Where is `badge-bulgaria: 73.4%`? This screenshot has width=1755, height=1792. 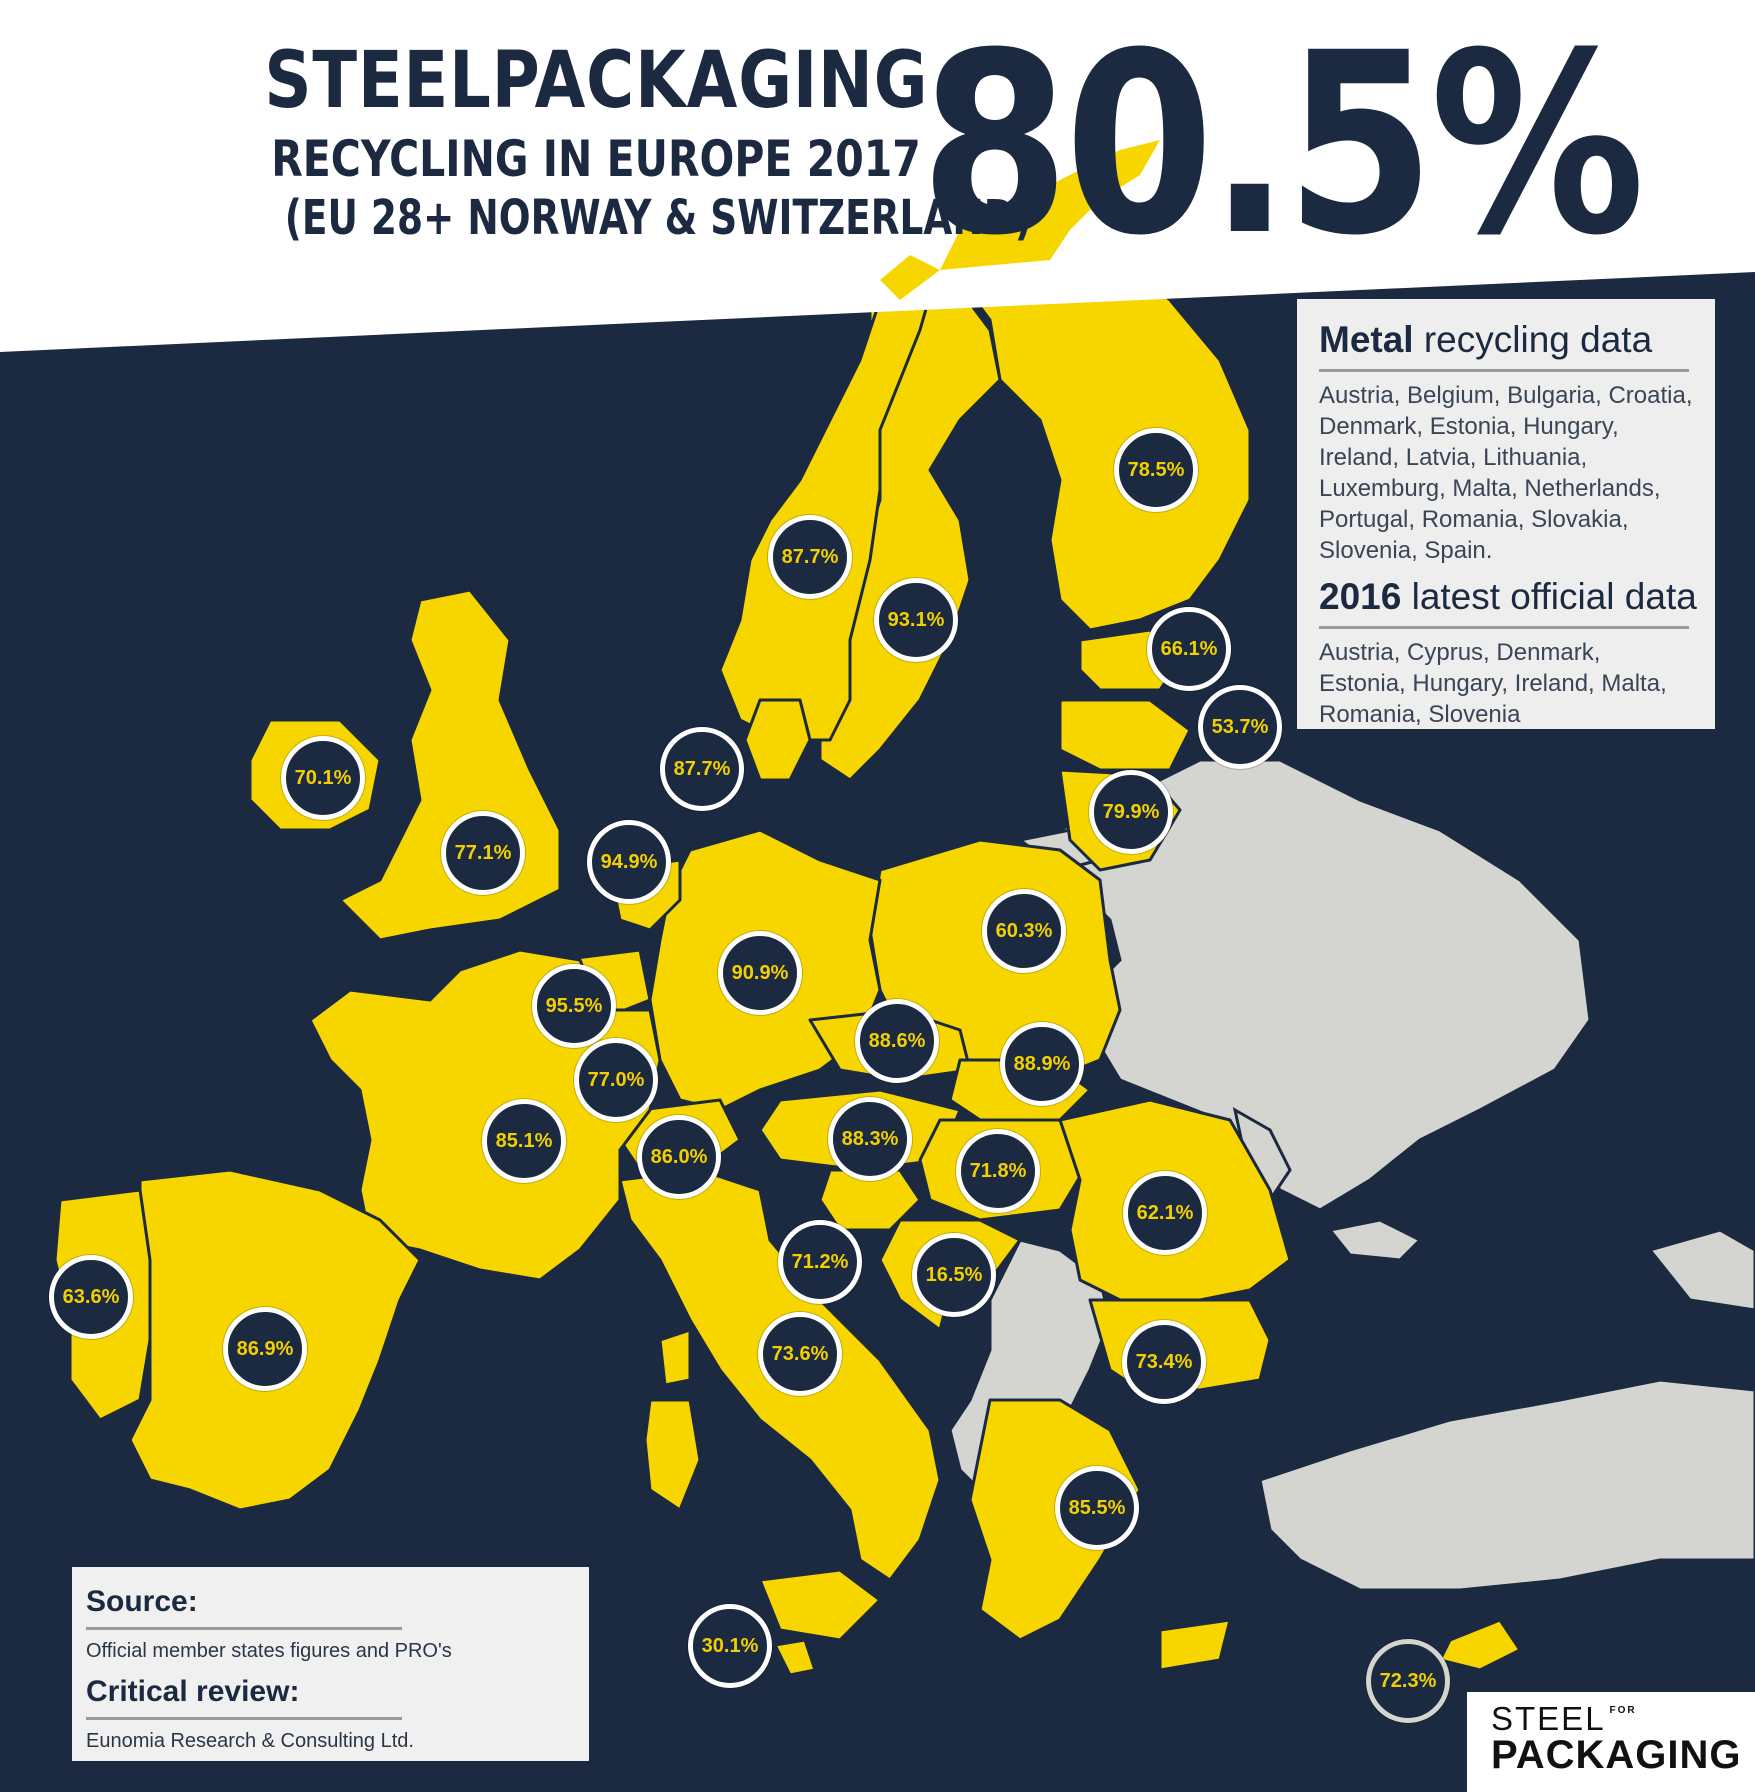
badge-bulgaria: 73.4% is located at coordinates (1164, 1362).